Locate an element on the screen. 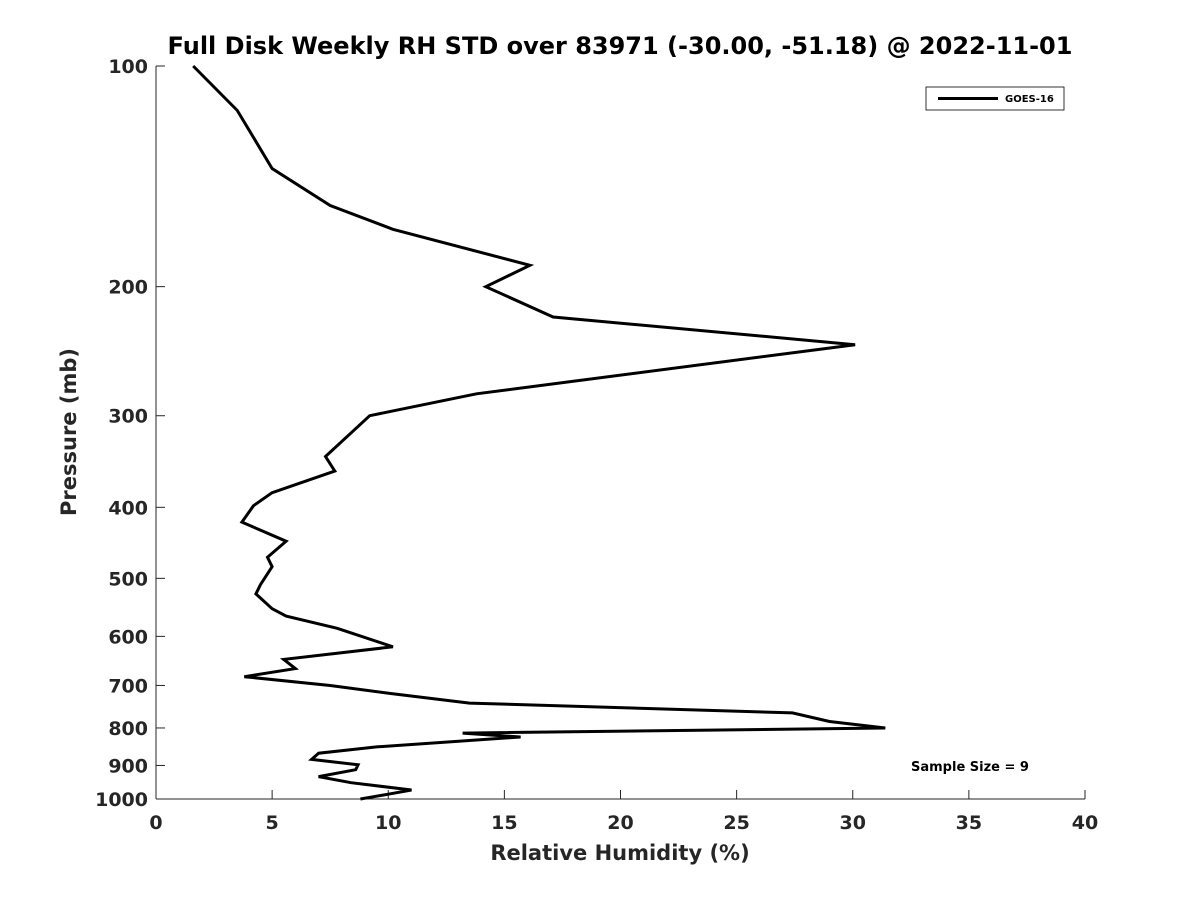 This screenshot has width=1200, height=900. x-tick-label: 5 is located at coordinates (272, 823).